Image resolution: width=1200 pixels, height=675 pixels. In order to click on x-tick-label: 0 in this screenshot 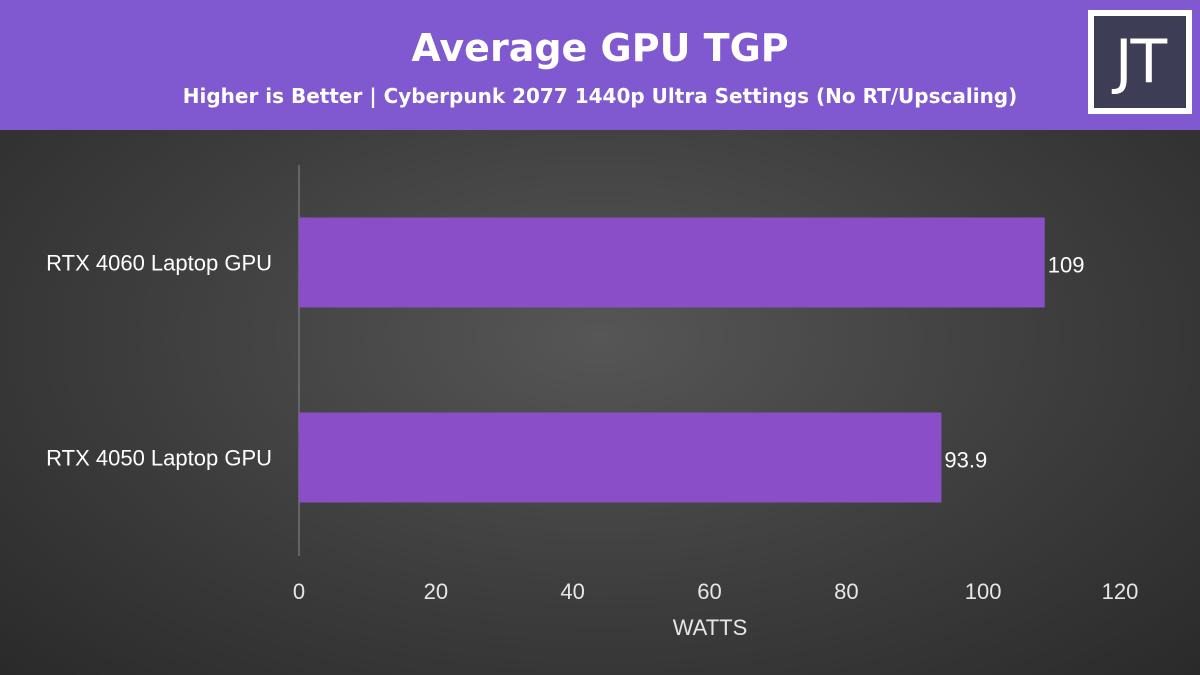, I will do `click(299, 591)`.